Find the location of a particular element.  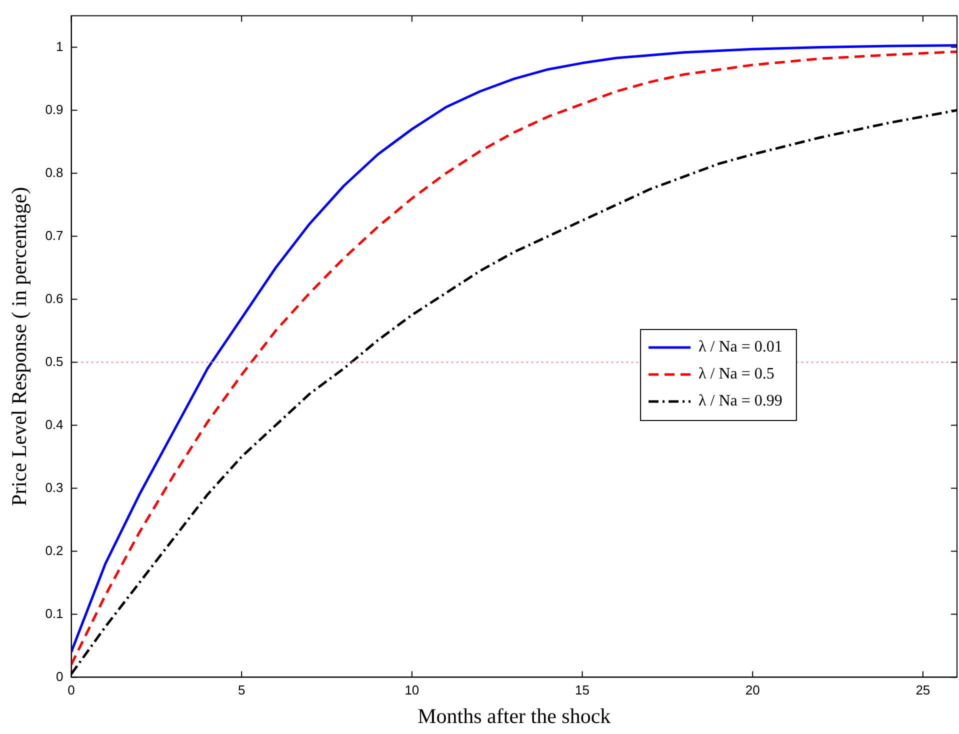

x-axis-title: Months after the shock is located at coordinates (515, 716).